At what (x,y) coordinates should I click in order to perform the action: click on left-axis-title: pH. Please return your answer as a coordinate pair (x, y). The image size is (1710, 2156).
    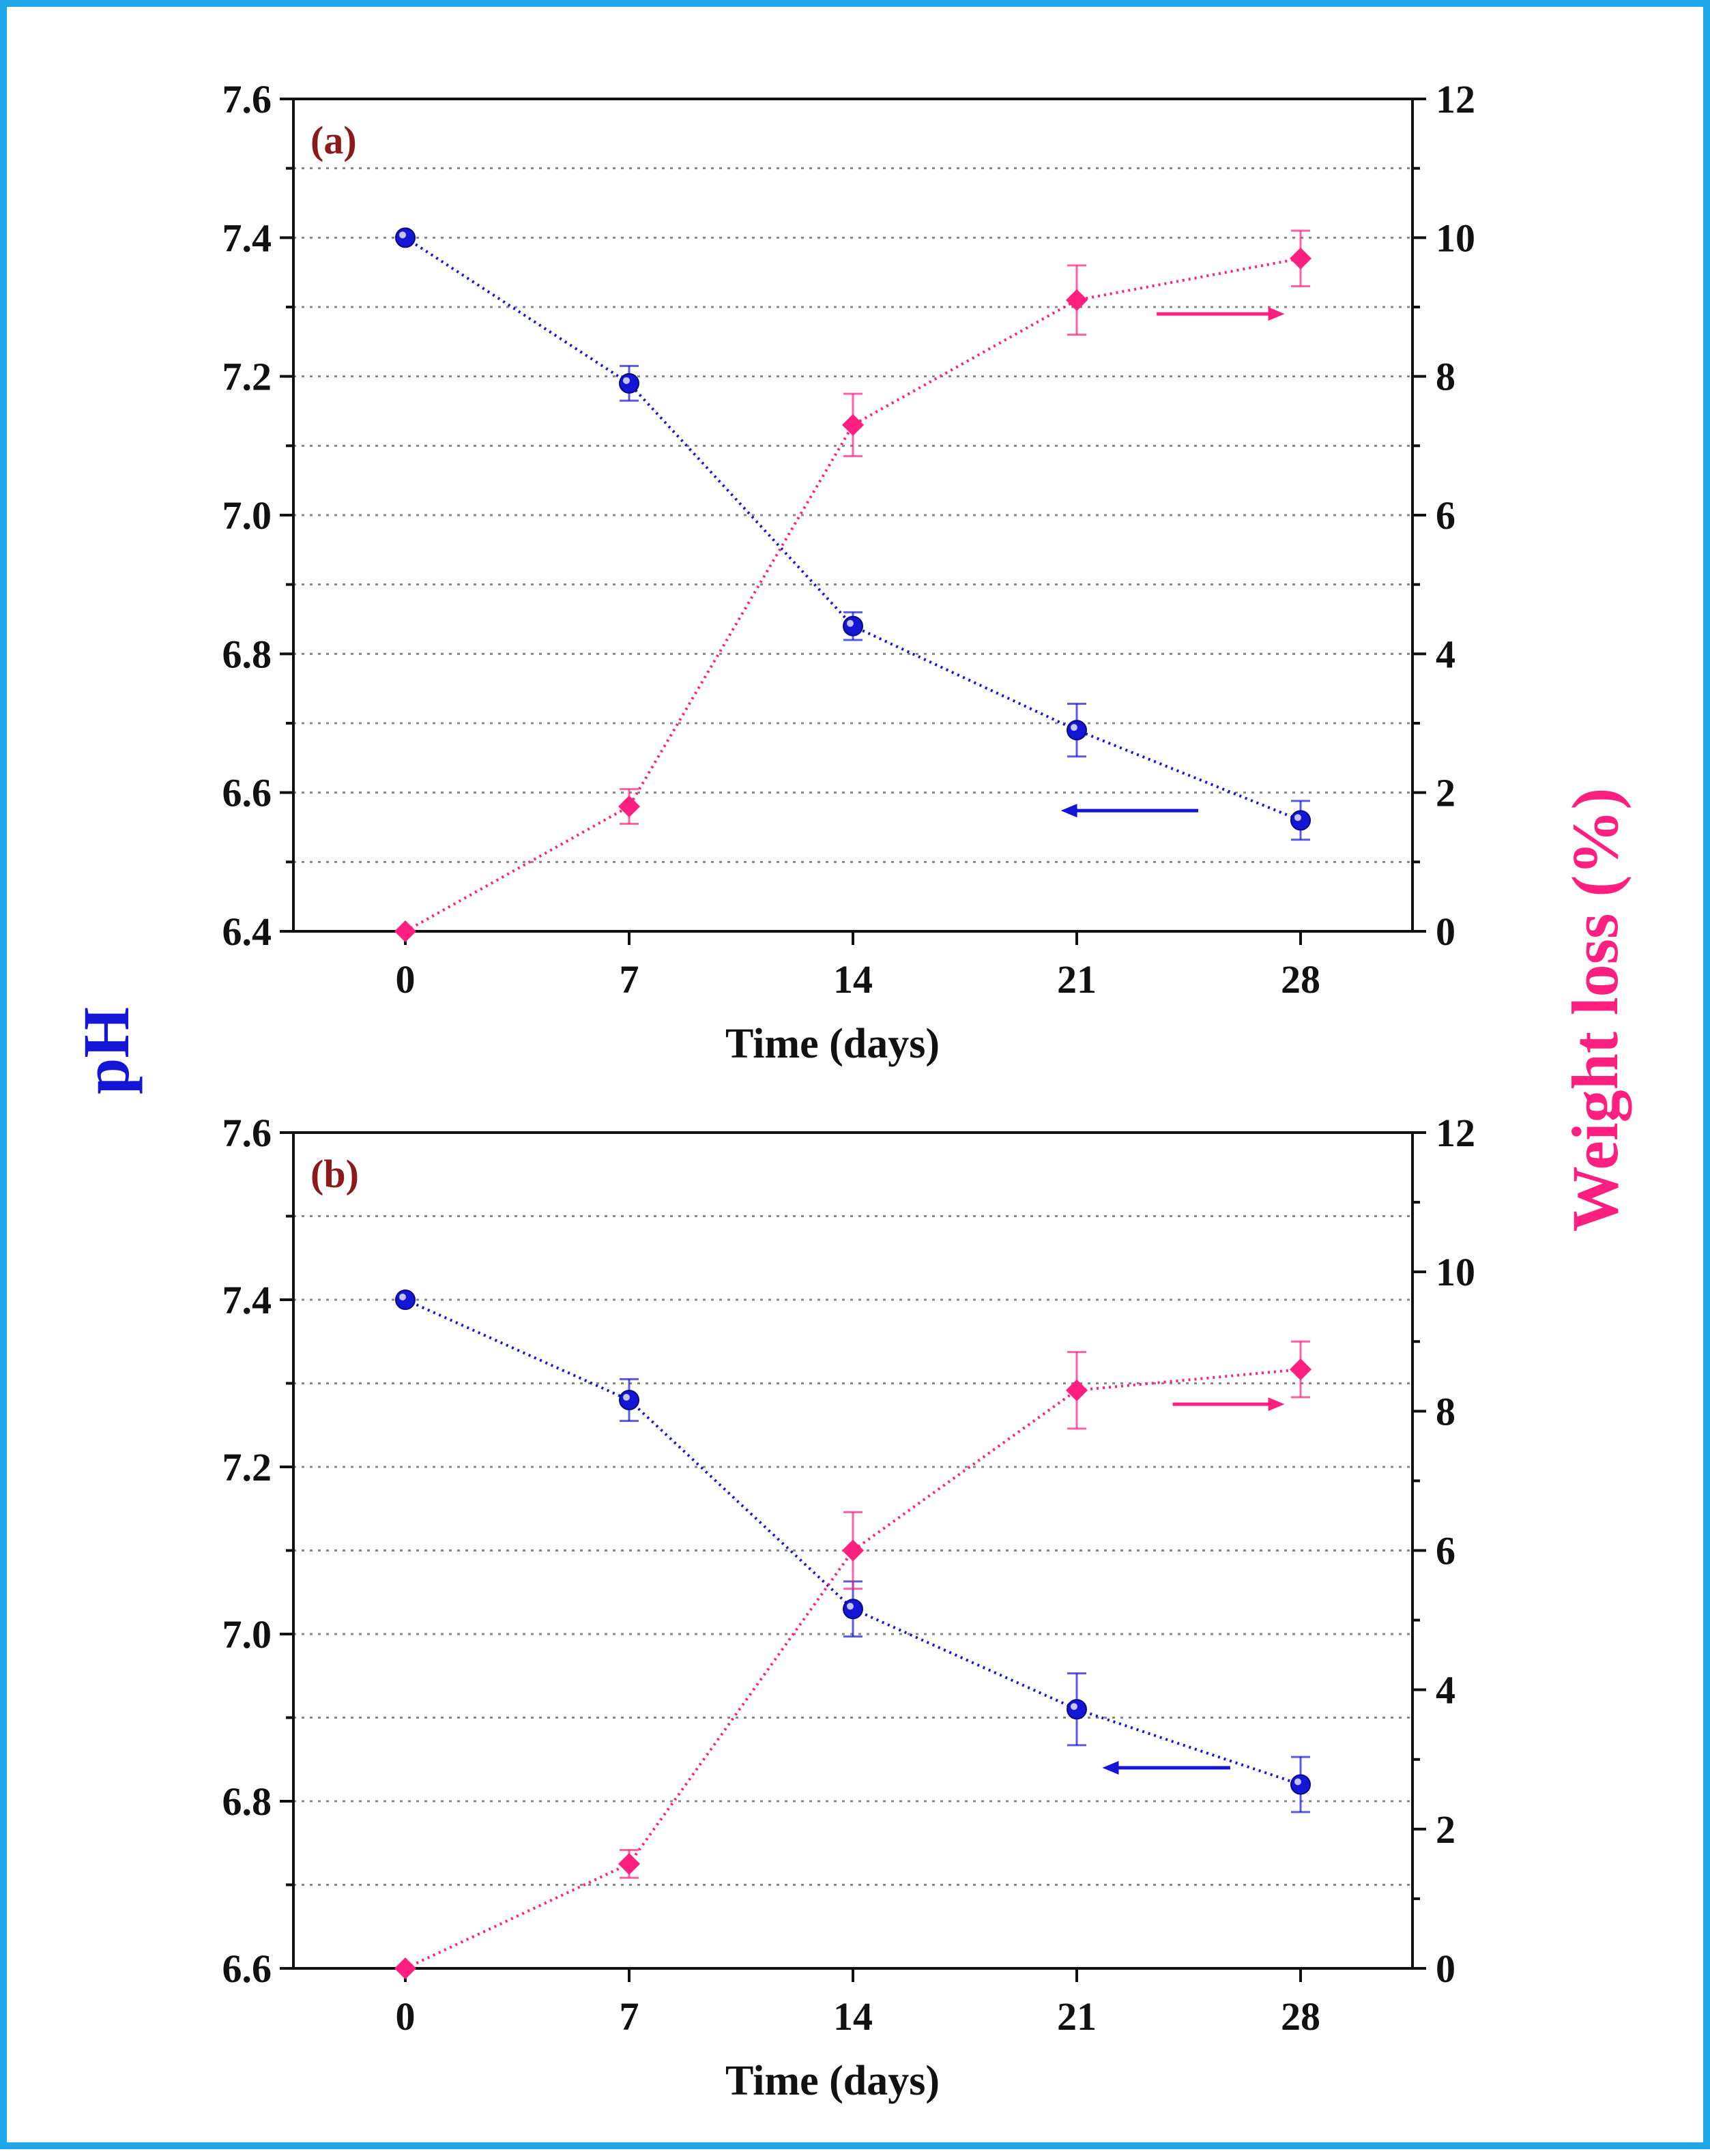
    Looking at the image, I should click on (106, 1050).